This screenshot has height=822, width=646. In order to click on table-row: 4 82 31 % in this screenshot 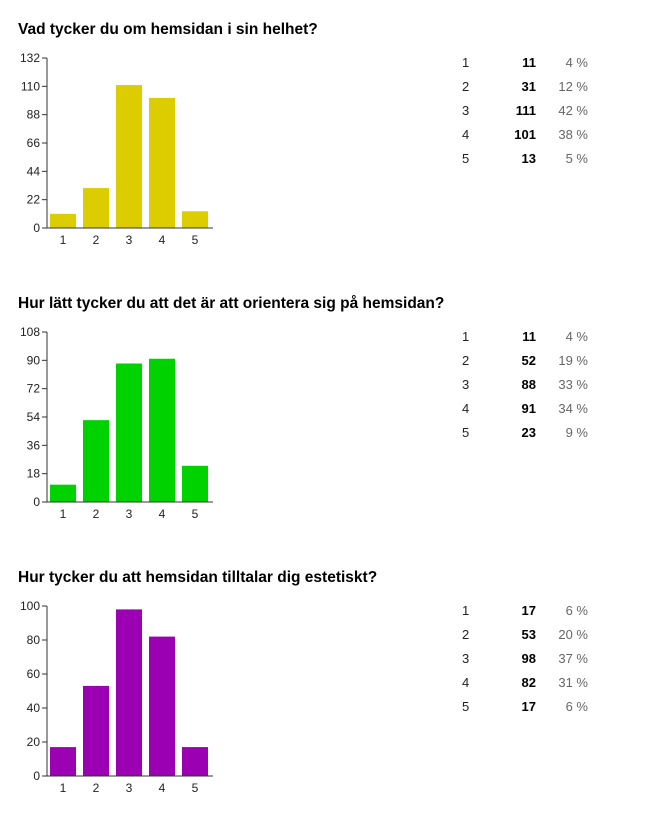, I will do `click(525, 683)`.